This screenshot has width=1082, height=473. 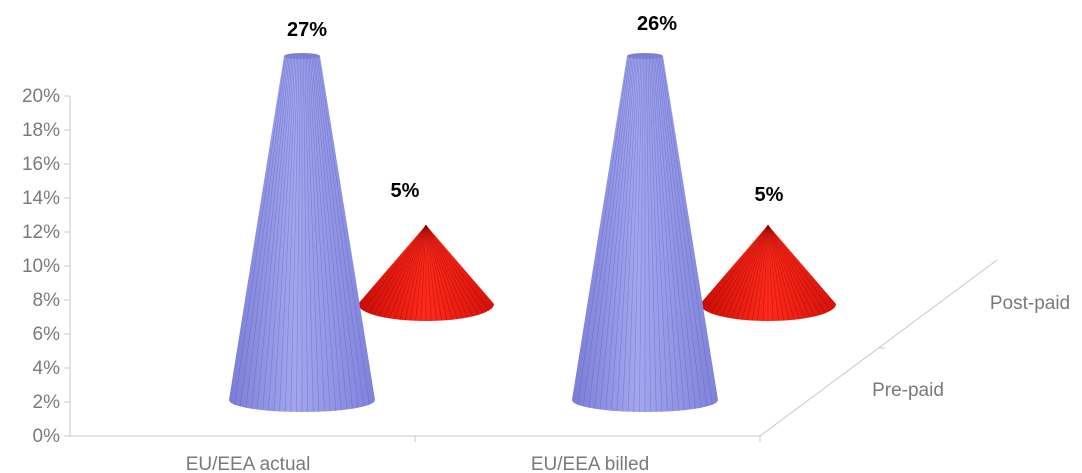 I want to click on y-axis-ticks: 0% 2% 4% 6% 8% 10% 12% 14% 16% 18% 20%, so click(x=46, y=266).